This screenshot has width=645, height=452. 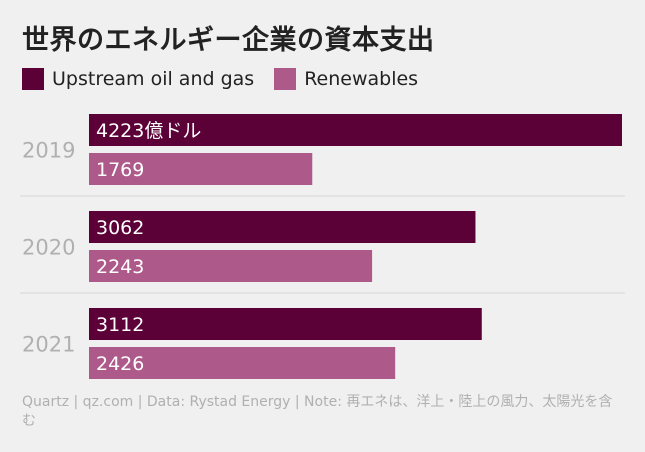 What do you see at coordinates (120, 267) in the screenshot?
I see `data-label: 2243` at bounding box center [120, 267].